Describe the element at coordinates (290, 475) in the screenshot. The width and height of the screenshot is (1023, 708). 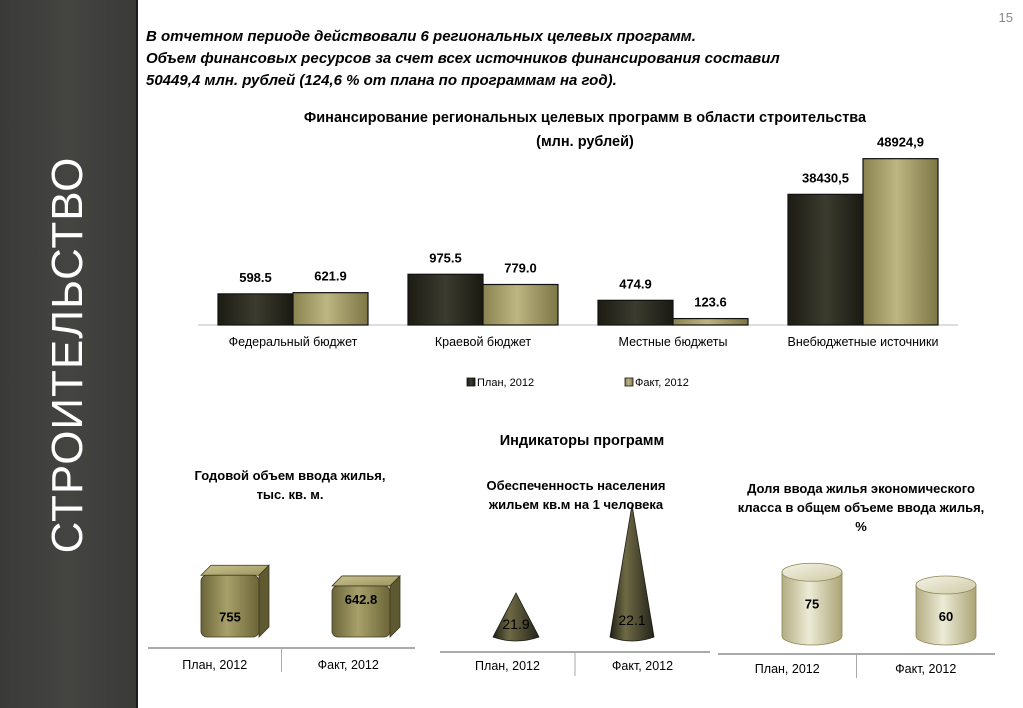
I see `housing-volume-title-line-1: Годовой объем ввода жилья,` at that location.